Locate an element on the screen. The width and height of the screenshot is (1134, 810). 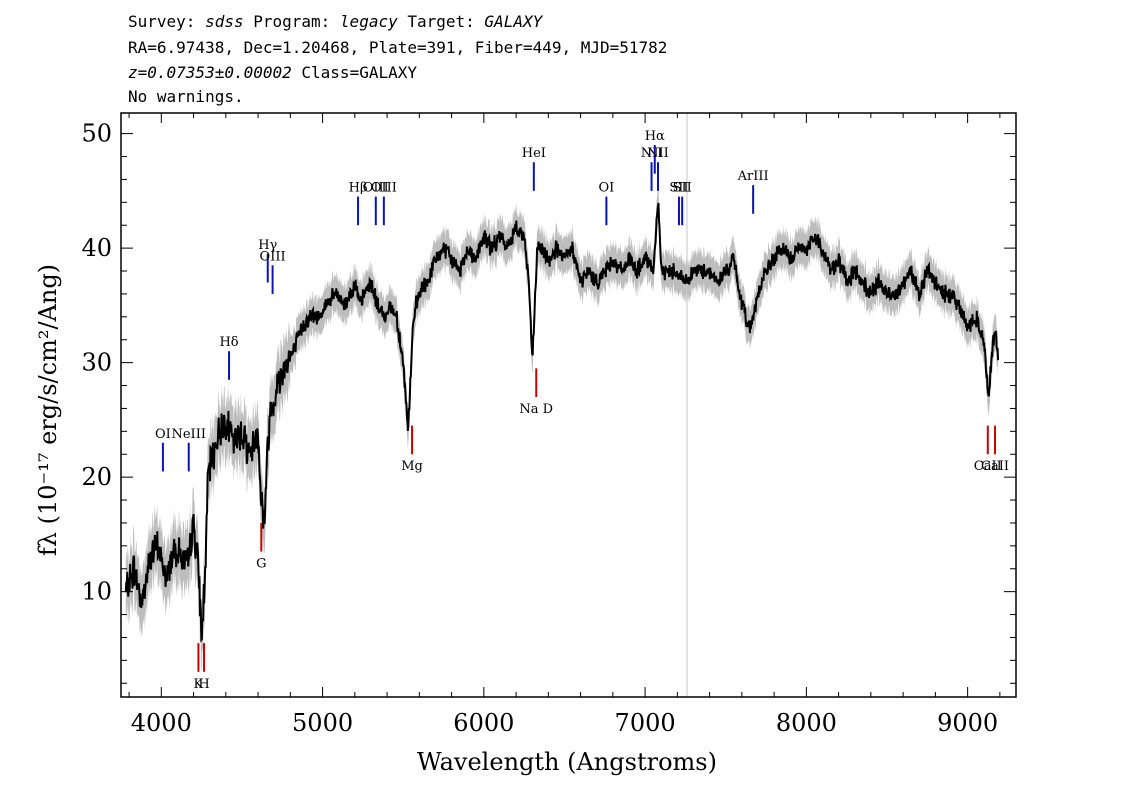
y-axis-label: fλ (10⁻¹⁷ erg/s/cm²/Ang) is located at coordinates (48, 410).